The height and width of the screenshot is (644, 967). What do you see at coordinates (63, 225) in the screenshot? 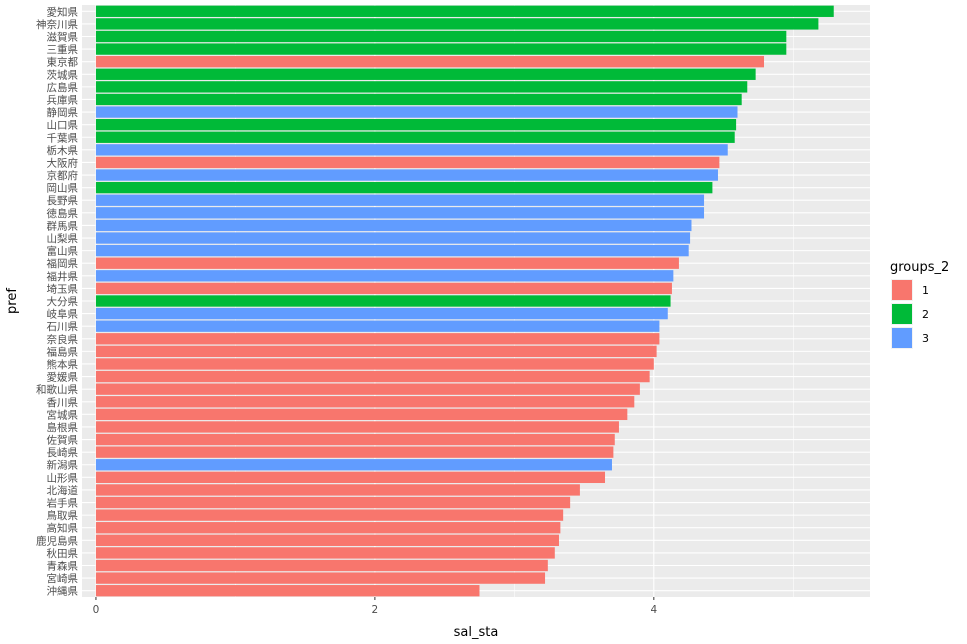
I see `y-tick-label: 群馬県` at bounding box center [63, 225].